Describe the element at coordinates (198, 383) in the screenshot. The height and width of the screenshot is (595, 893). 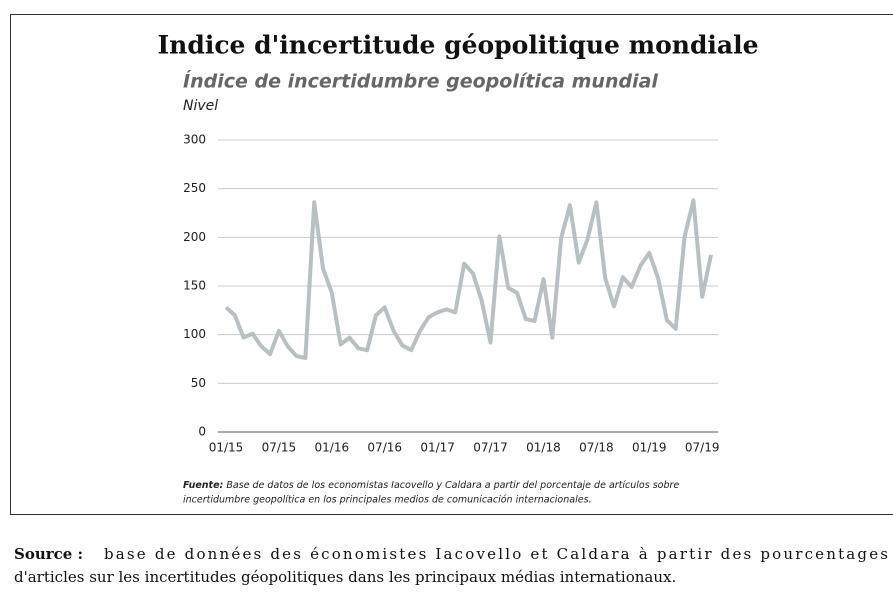
I see `y-tick-label: 50` at that location.